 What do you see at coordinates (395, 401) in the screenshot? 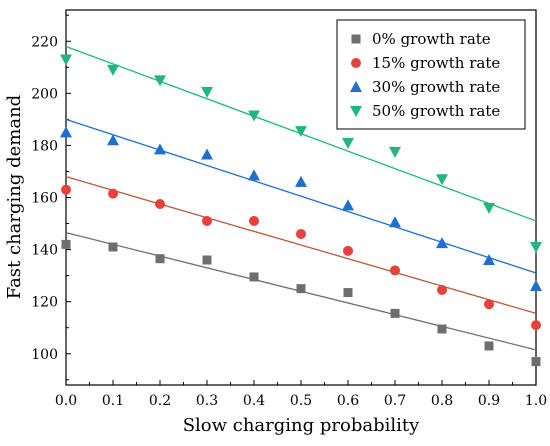
I see `x-tick-label: 0.7` at bounding box center [395, 401].